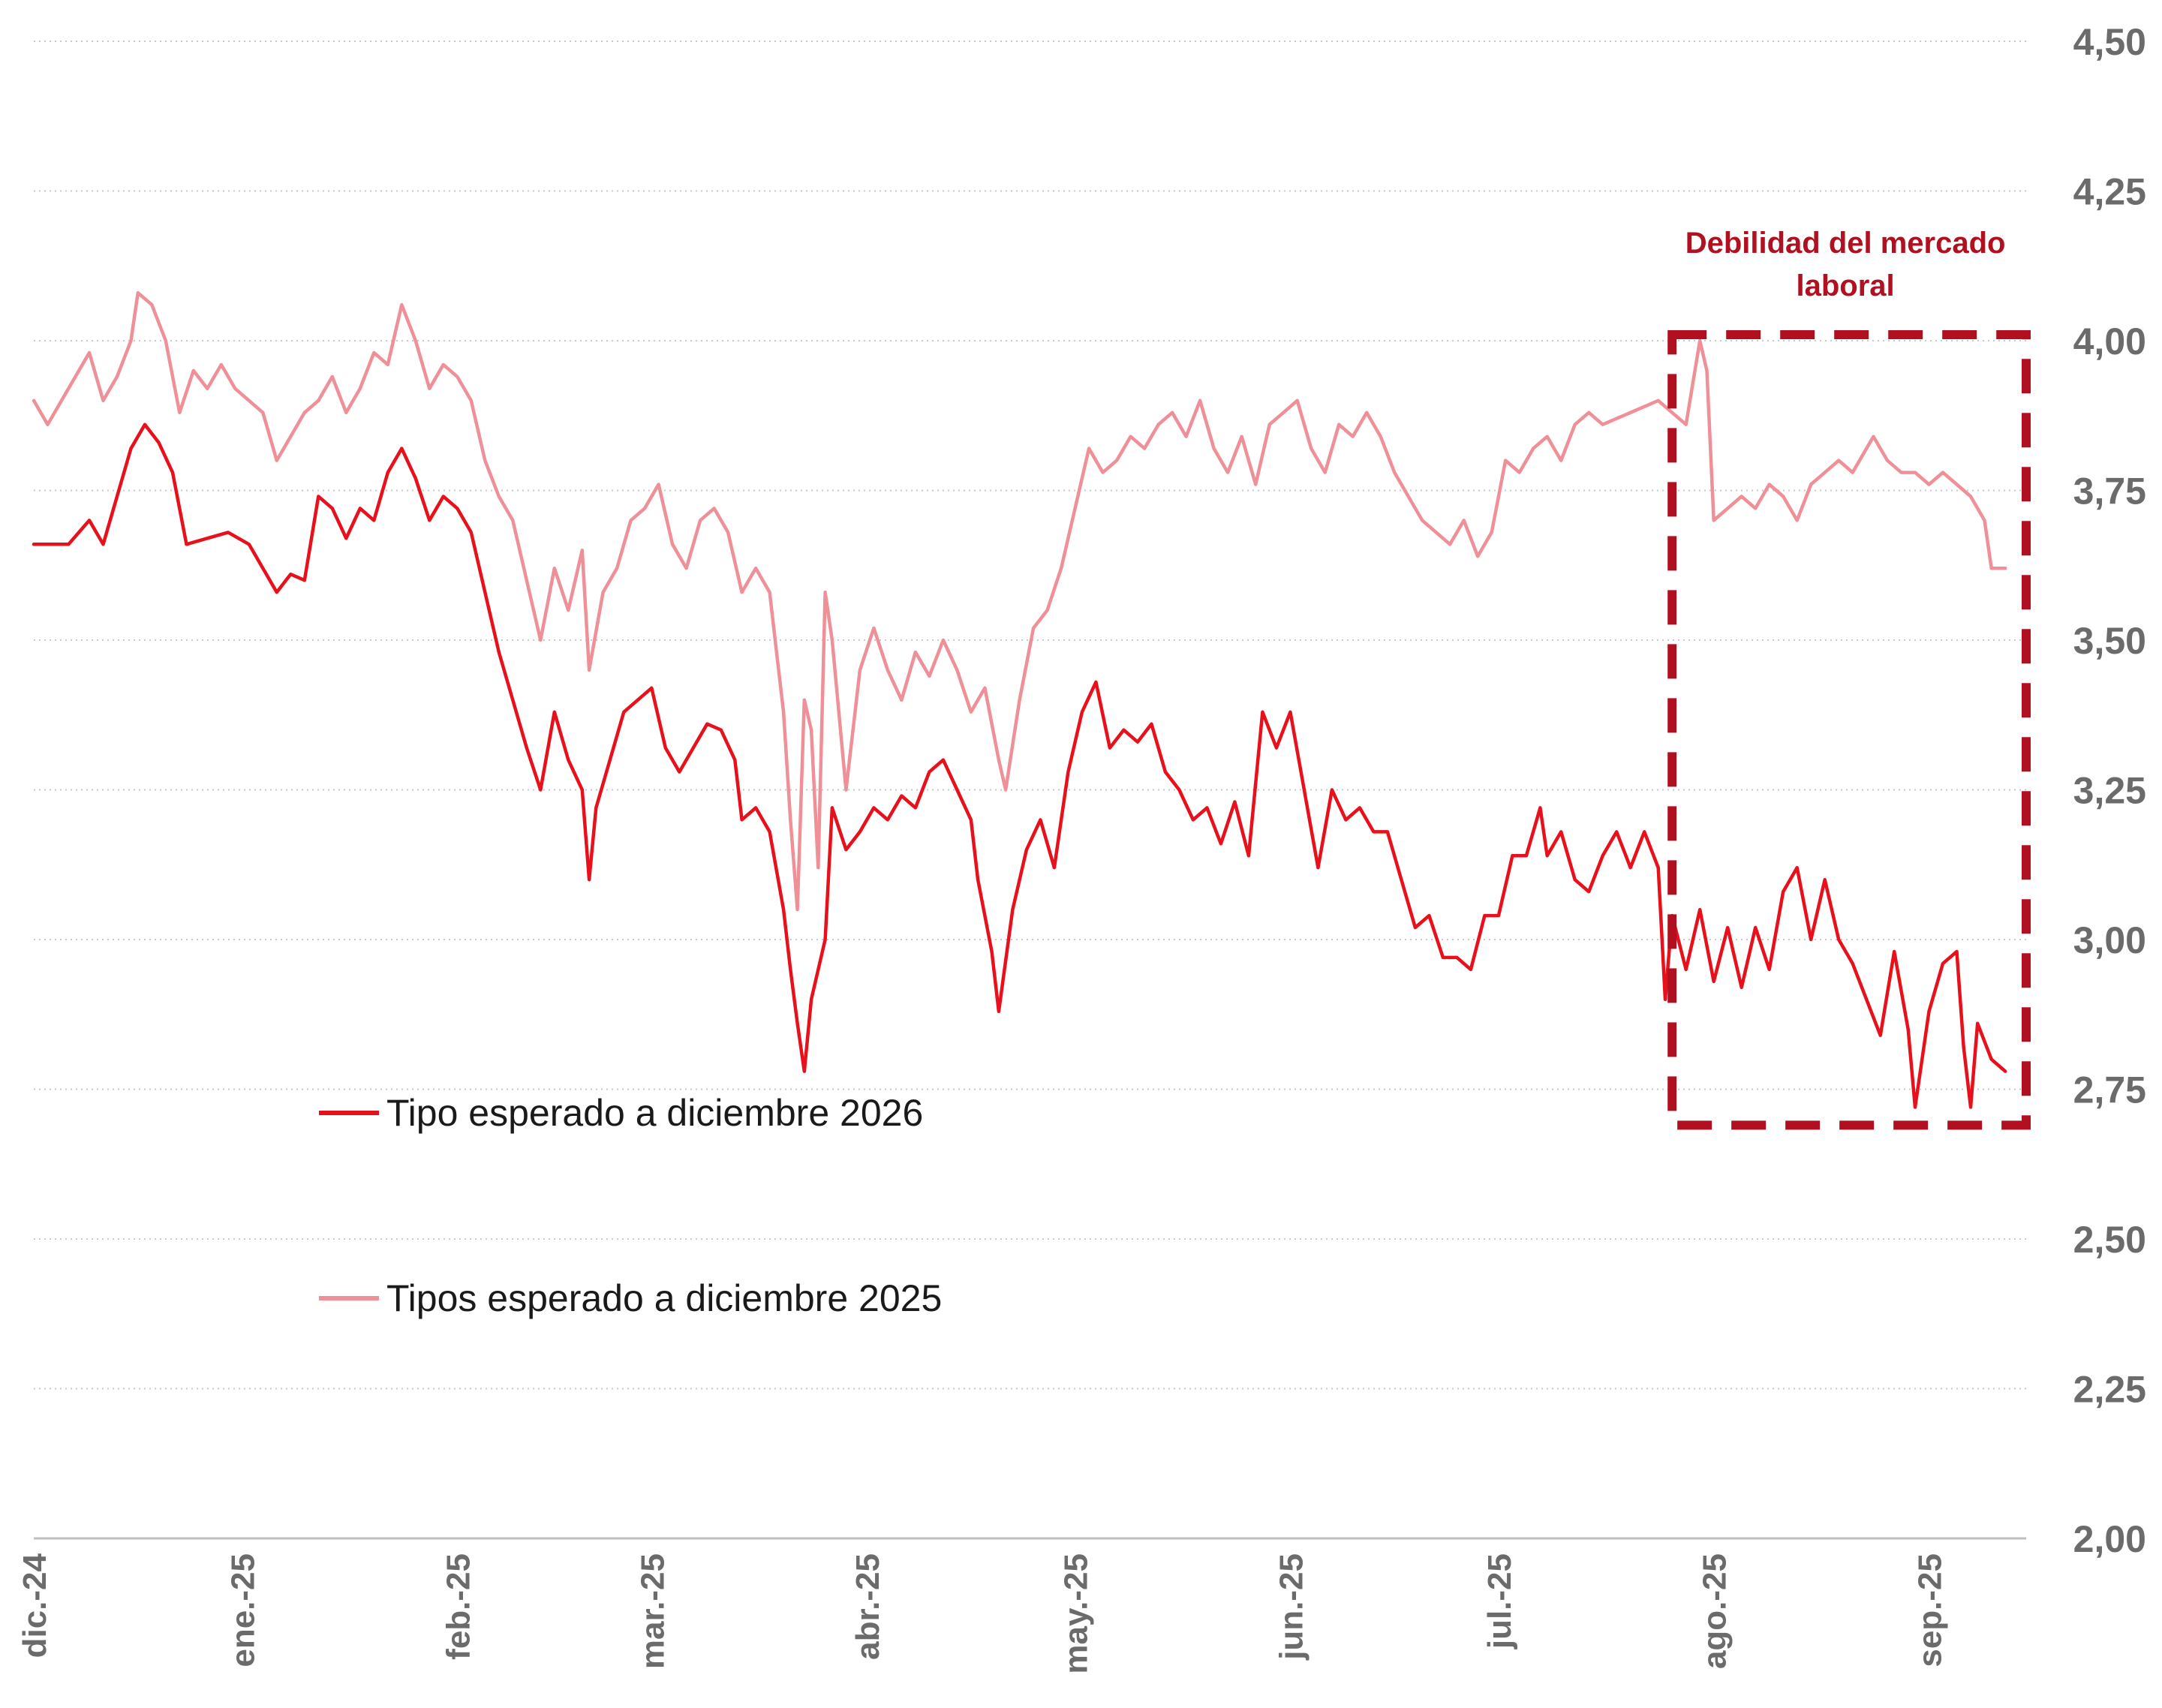 The width and height of the screenshot is (2162, 1708). I want to click on y-tick-label: 2,00, so click(2109, 1539).